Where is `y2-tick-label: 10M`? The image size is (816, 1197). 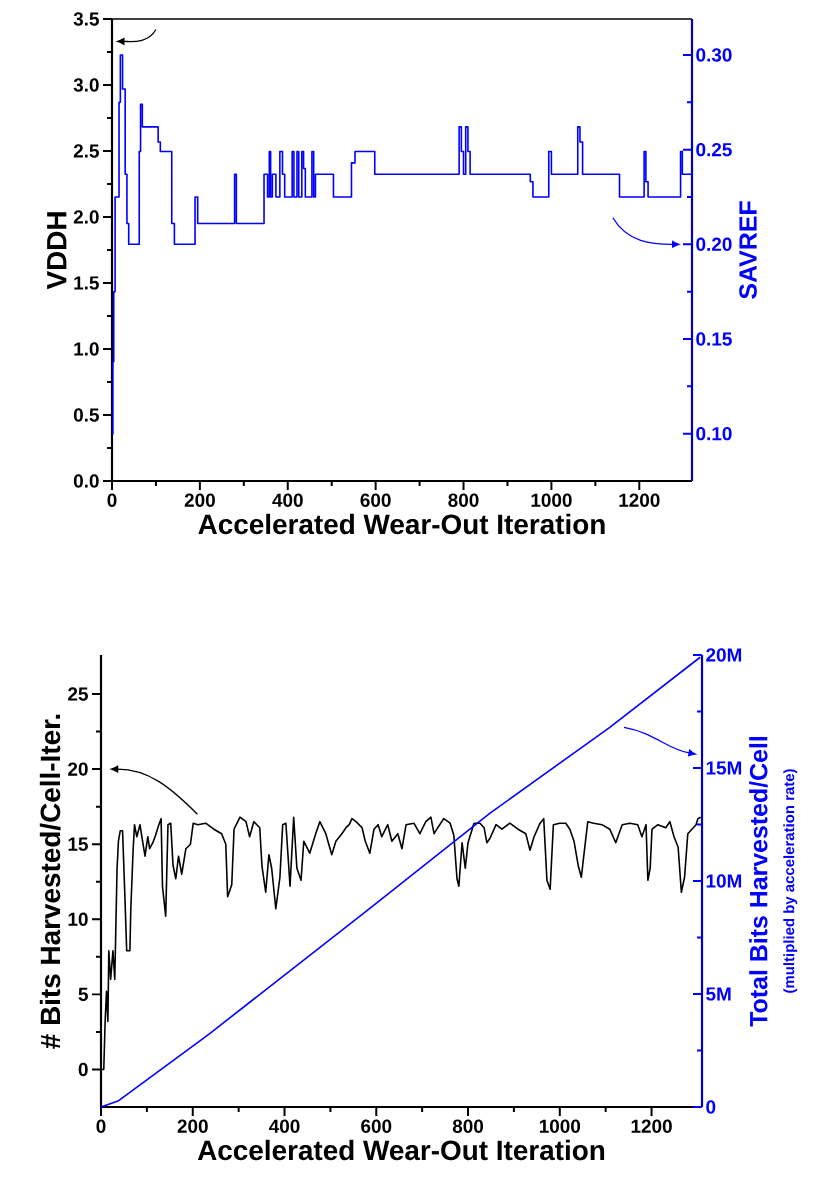 y2-tick-label: 10M is located at coordinates (724, 881).